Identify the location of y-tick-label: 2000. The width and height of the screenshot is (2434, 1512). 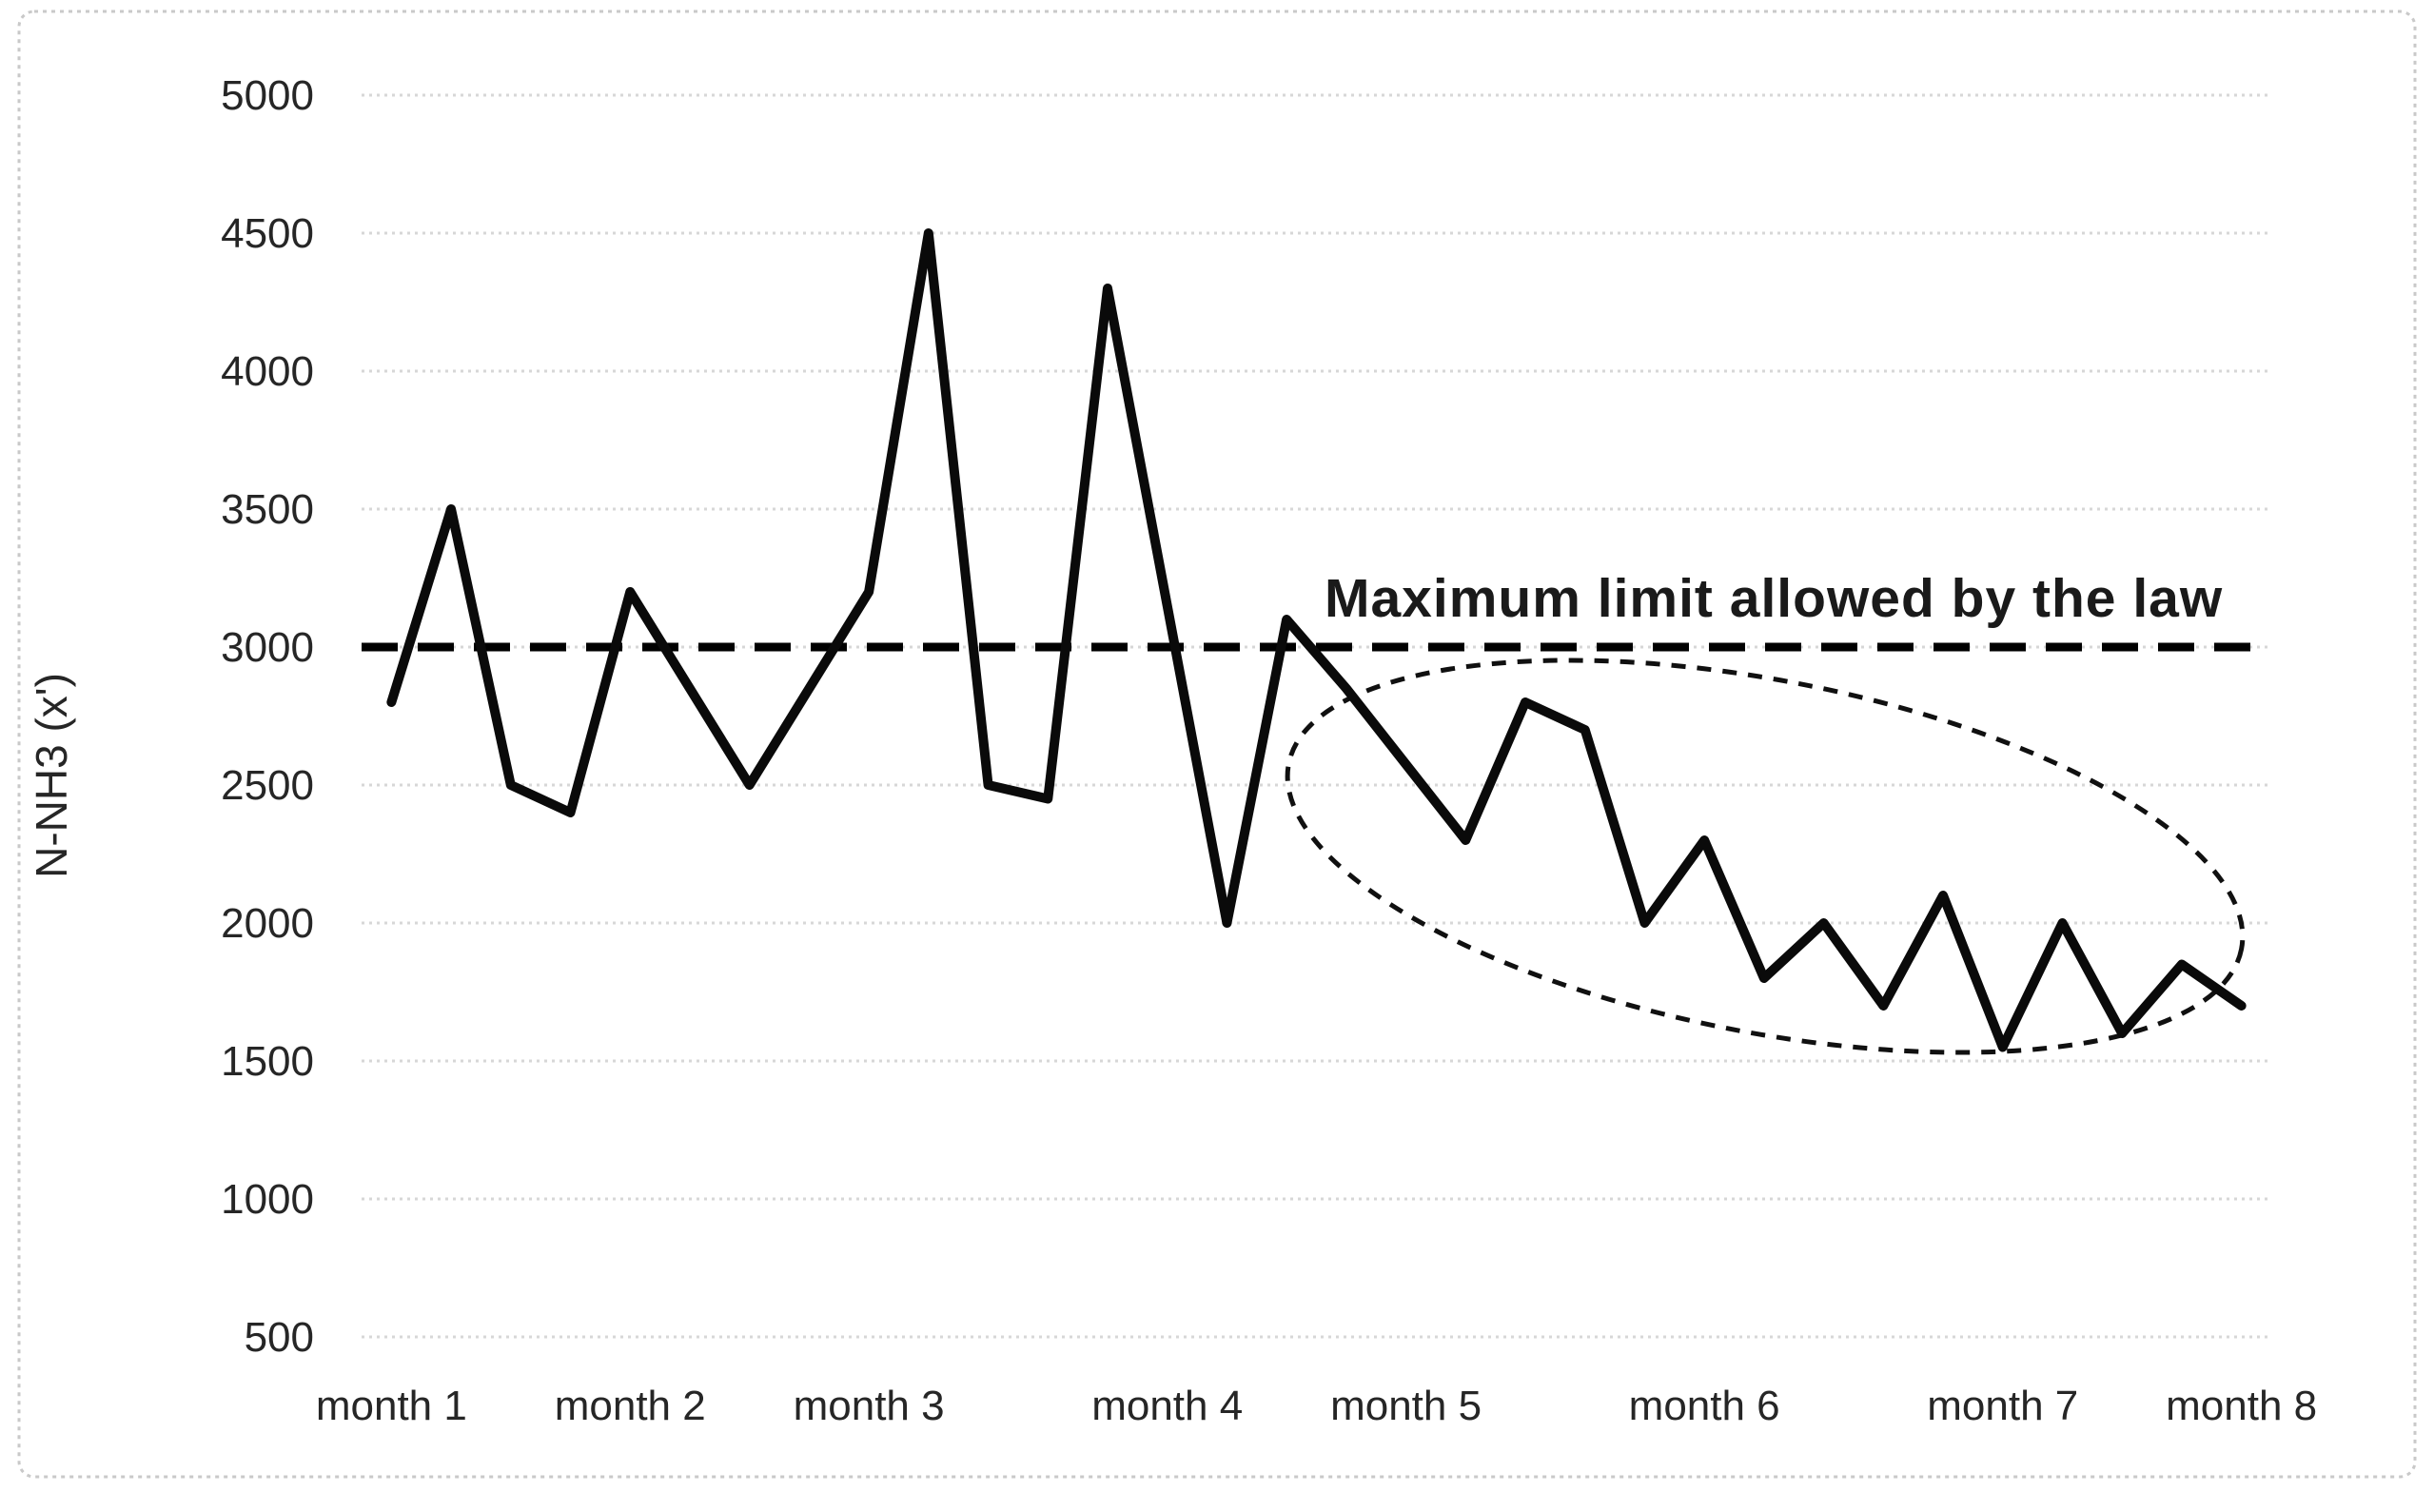
(267, 923).